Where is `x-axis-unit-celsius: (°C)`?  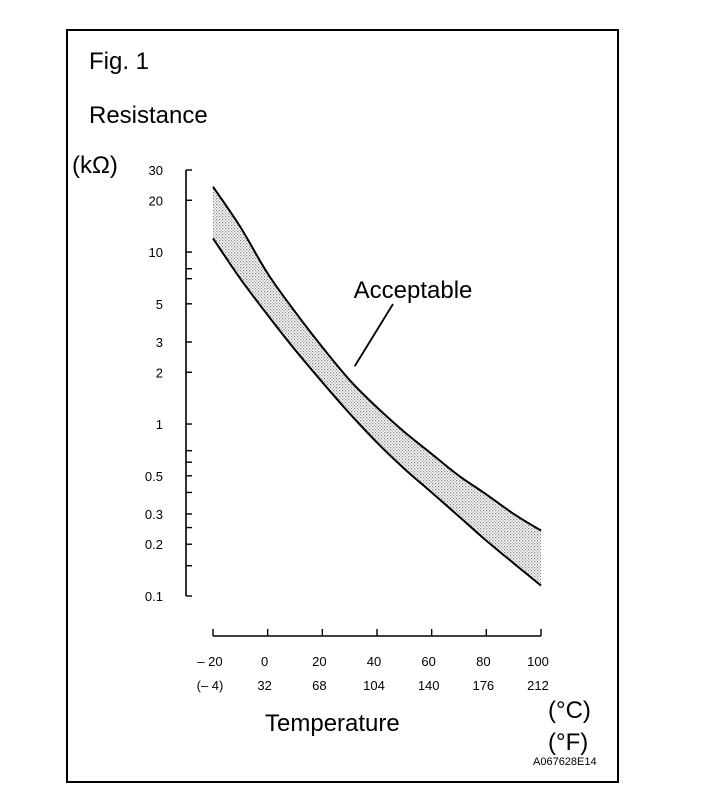
x-axis-unit-celsius: (°C) is located at coordinates (569, 710).